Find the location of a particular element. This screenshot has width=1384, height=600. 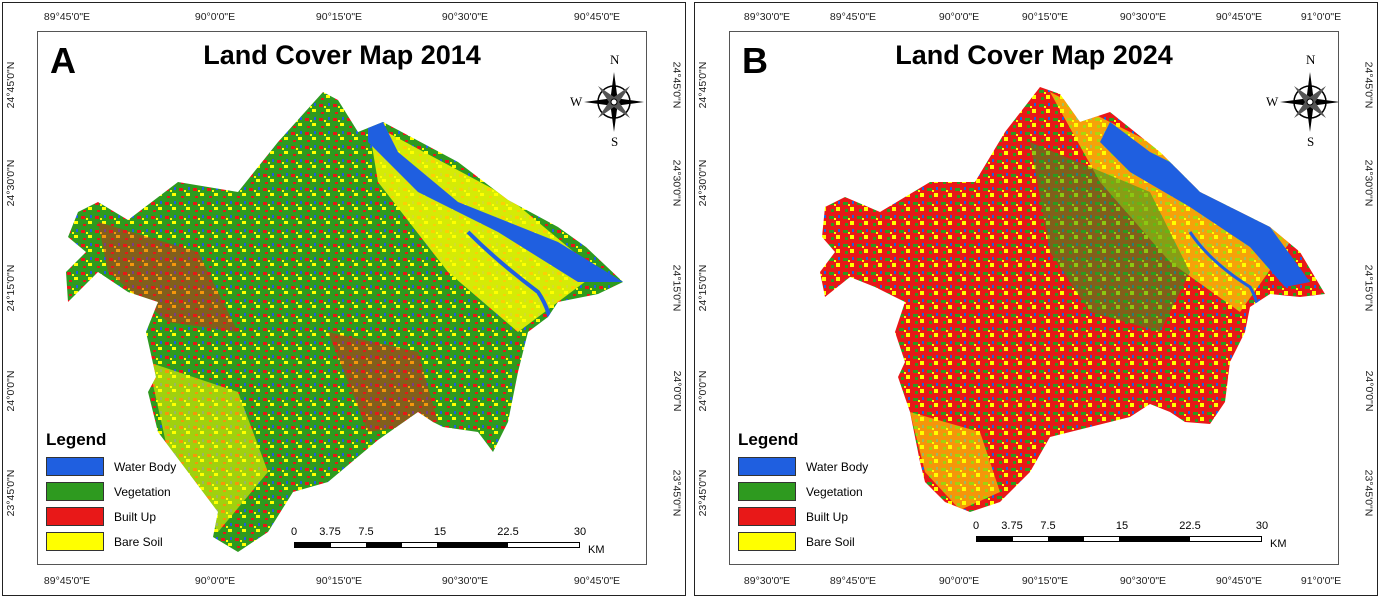

scale-bar-b: 0 3.75 7.5 15 22.5 30 KM is located at coordinates (1133, 535).